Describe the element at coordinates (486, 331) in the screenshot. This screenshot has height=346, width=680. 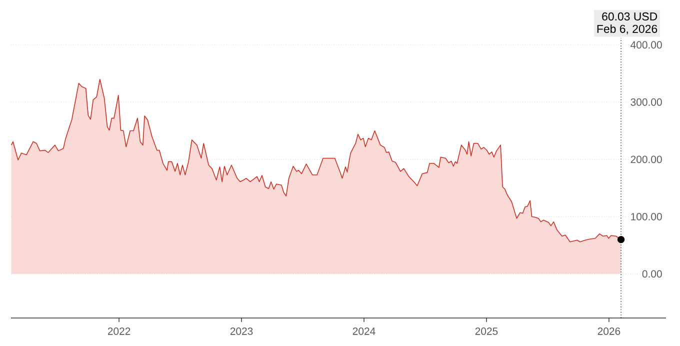
I see `x-tick-label: 2025` at that location.